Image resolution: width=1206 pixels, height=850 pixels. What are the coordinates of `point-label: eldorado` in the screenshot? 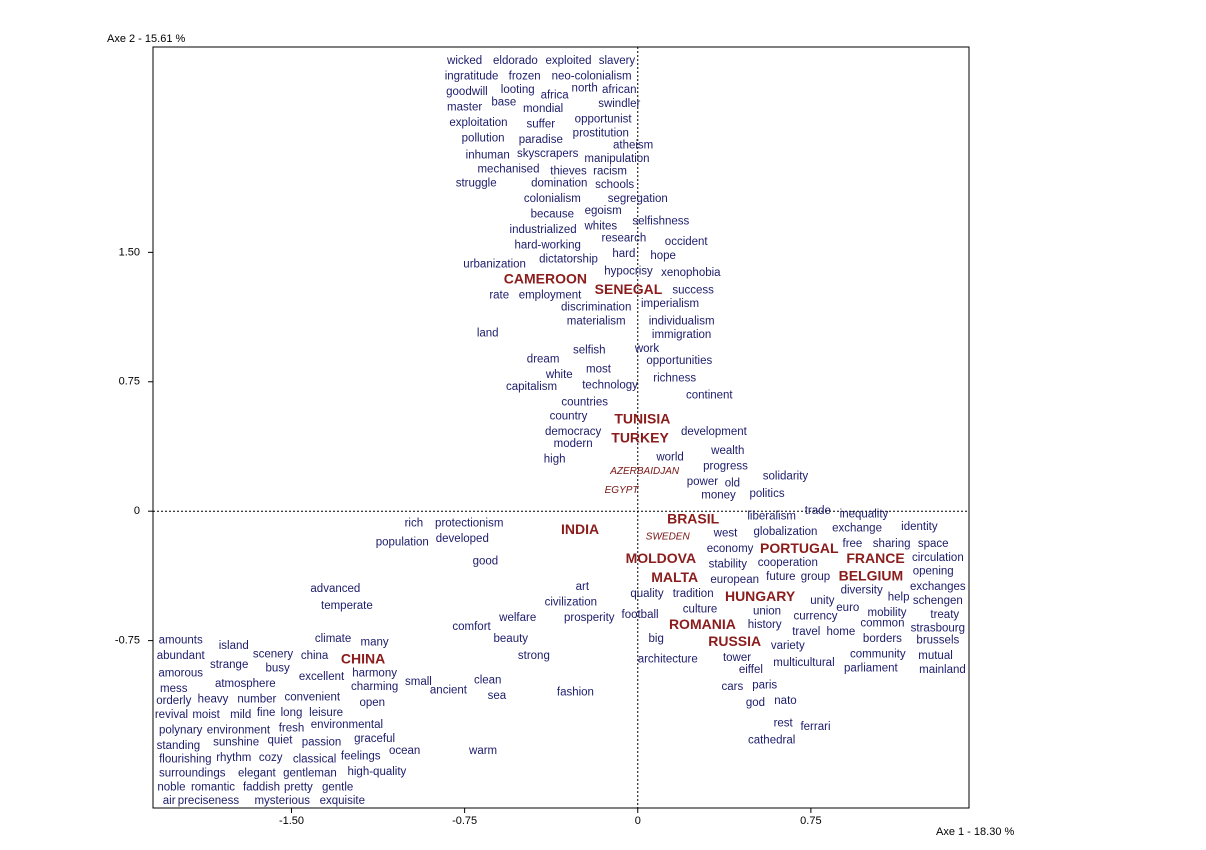 It's located at (515, 61).